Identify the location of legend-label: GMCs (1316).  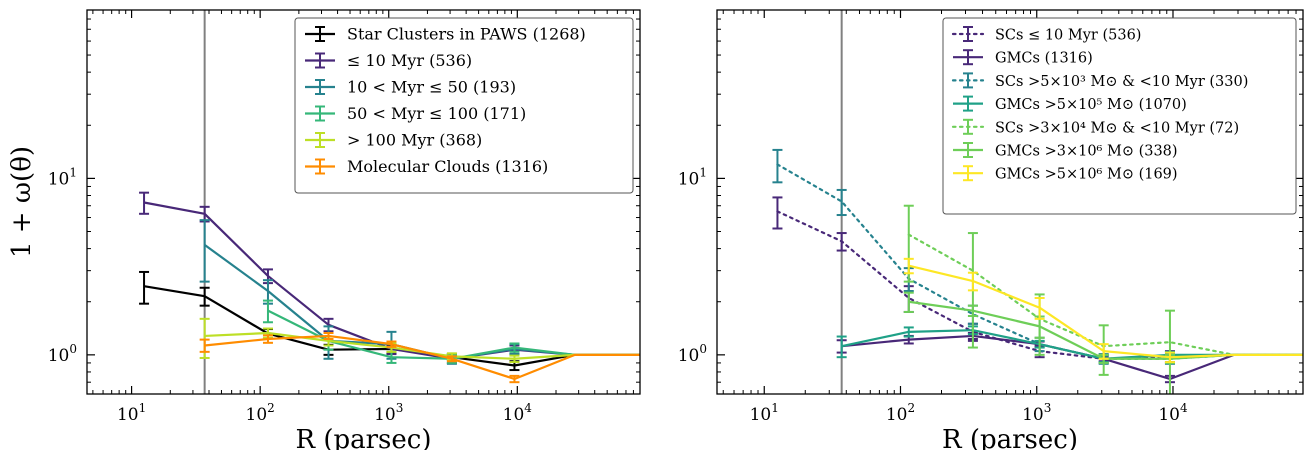
(1044, 59).